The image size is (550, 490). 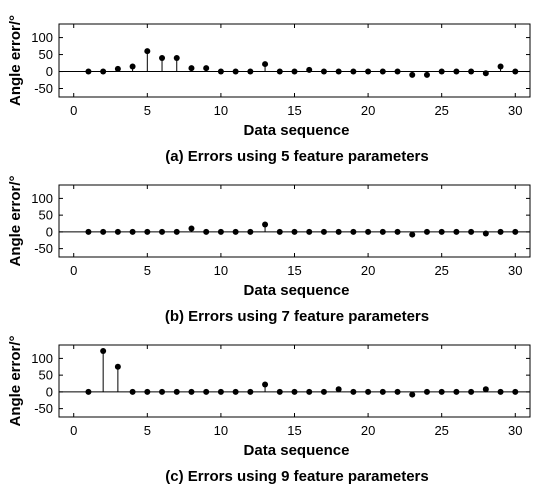 I want to click on x-tick-label-c: 5, so click(x=147, y=430).